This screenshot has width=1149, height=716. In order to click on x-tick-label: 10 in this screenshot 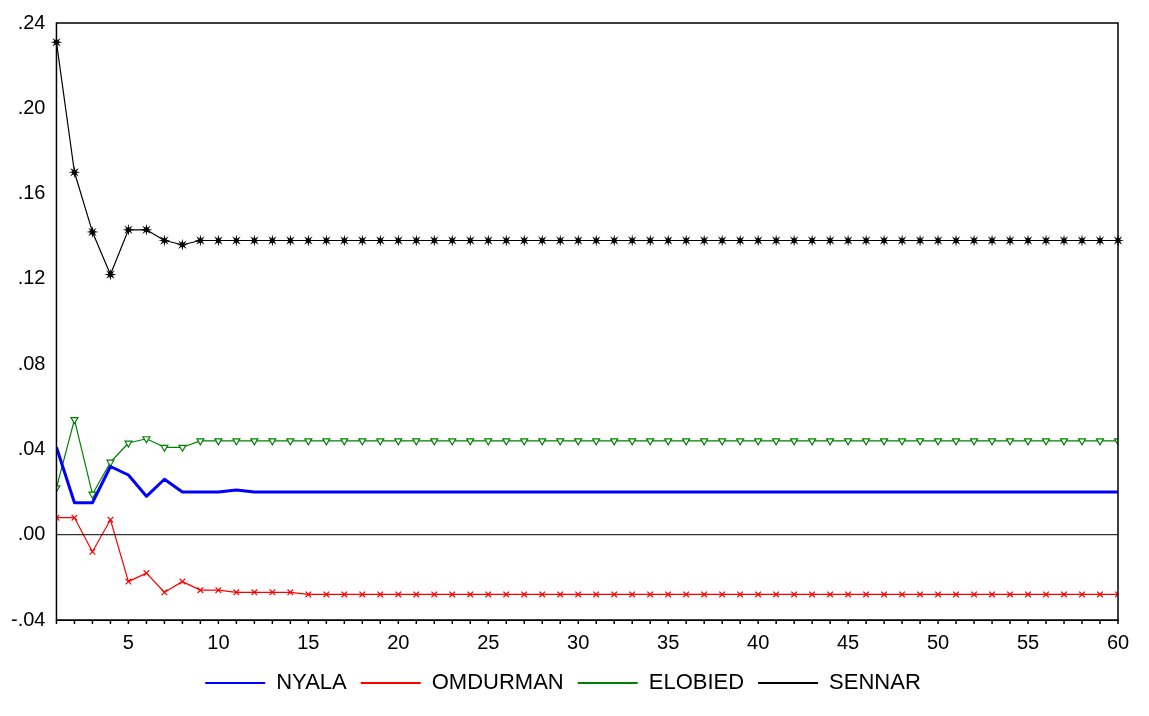, I will do `click(218, 641)`.